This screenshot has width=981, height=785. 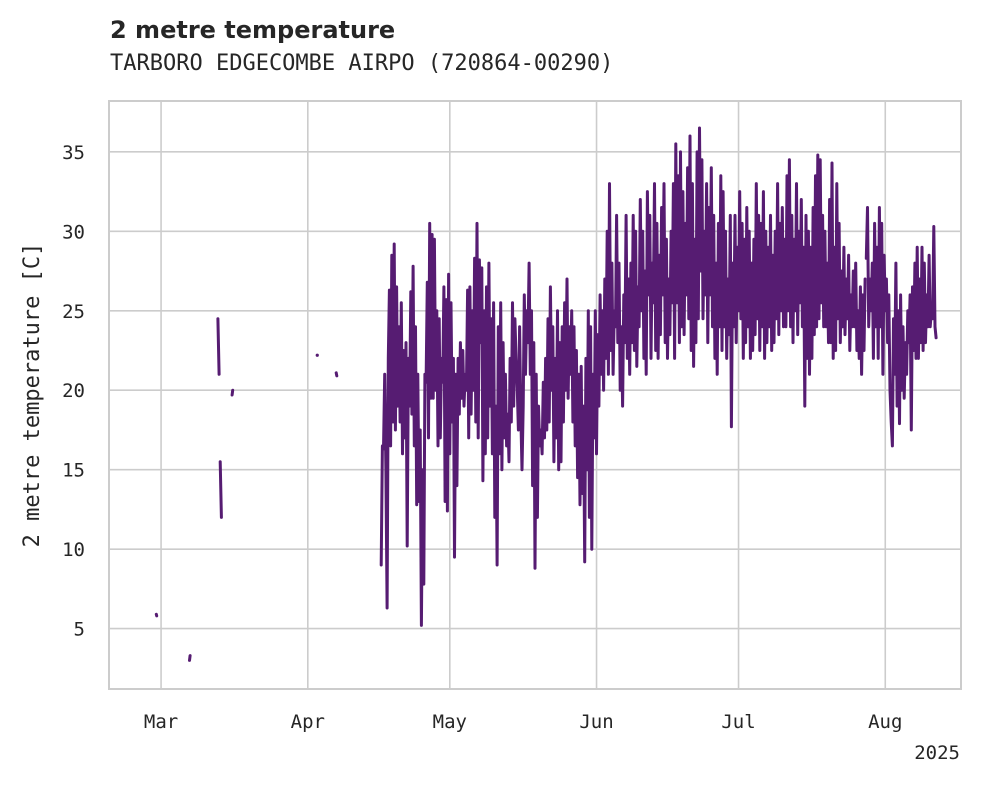 What do you see at coordinates (73, 312) in the screenshot?
I see `y-tick-label: 25` at bounding box center [73, 312].